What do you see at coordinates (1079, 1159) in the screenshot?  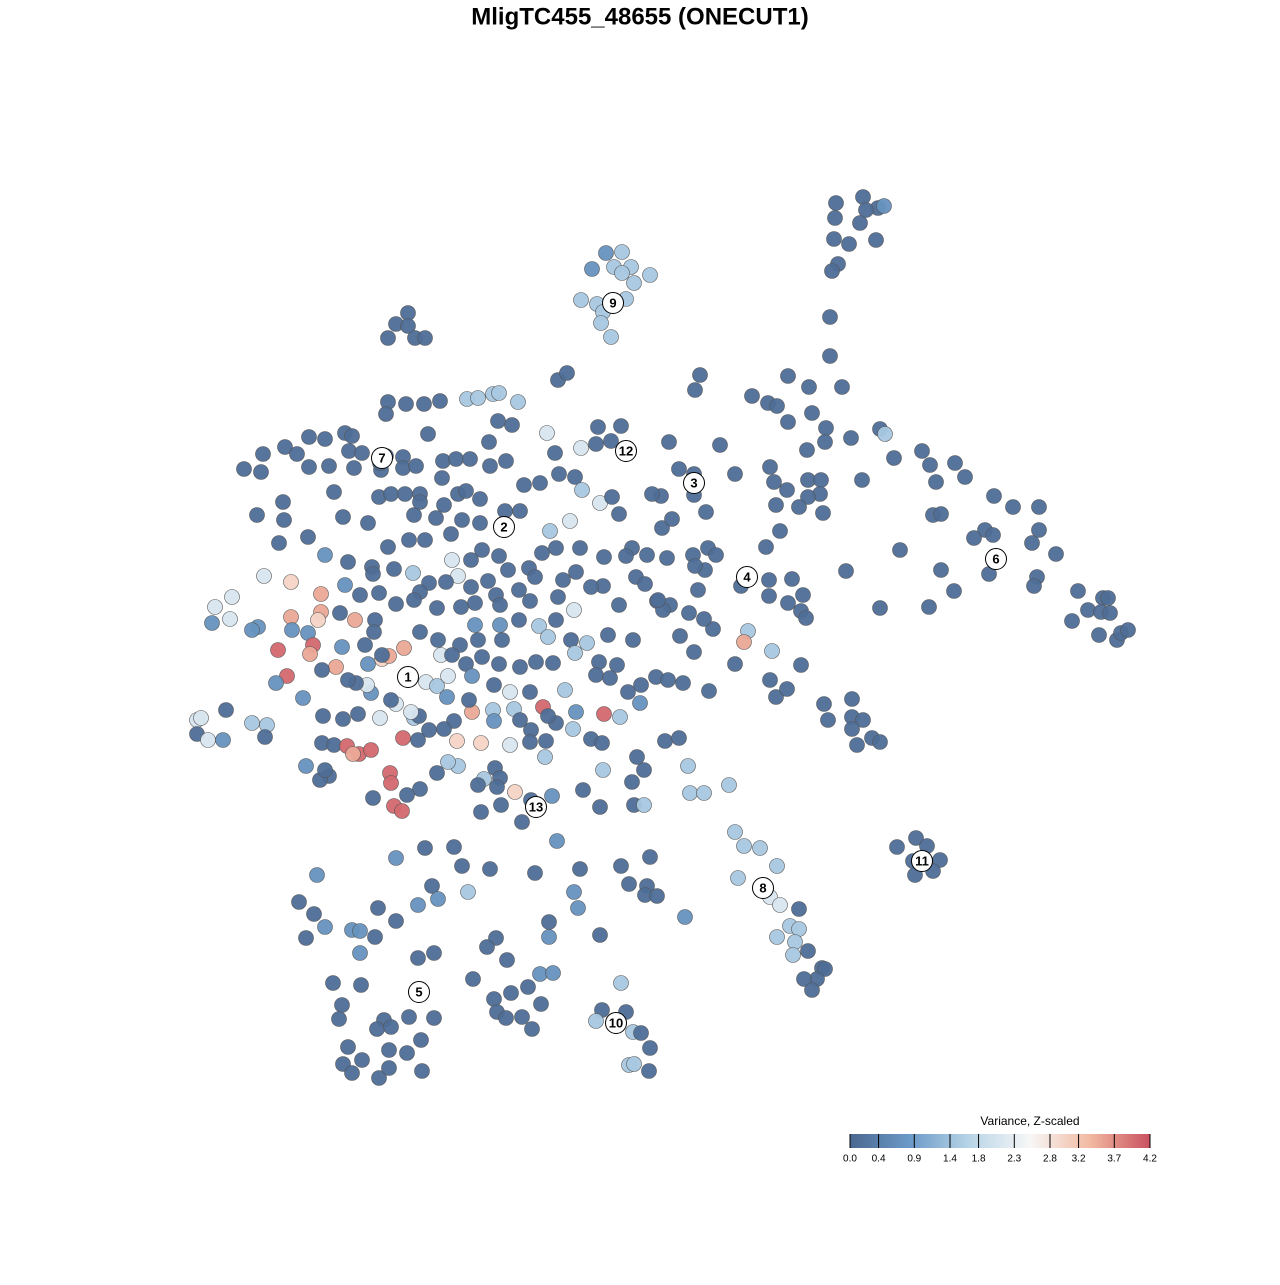 I see `colorbar-tick-label: 3.2` at bounding box center [1079, 1159].